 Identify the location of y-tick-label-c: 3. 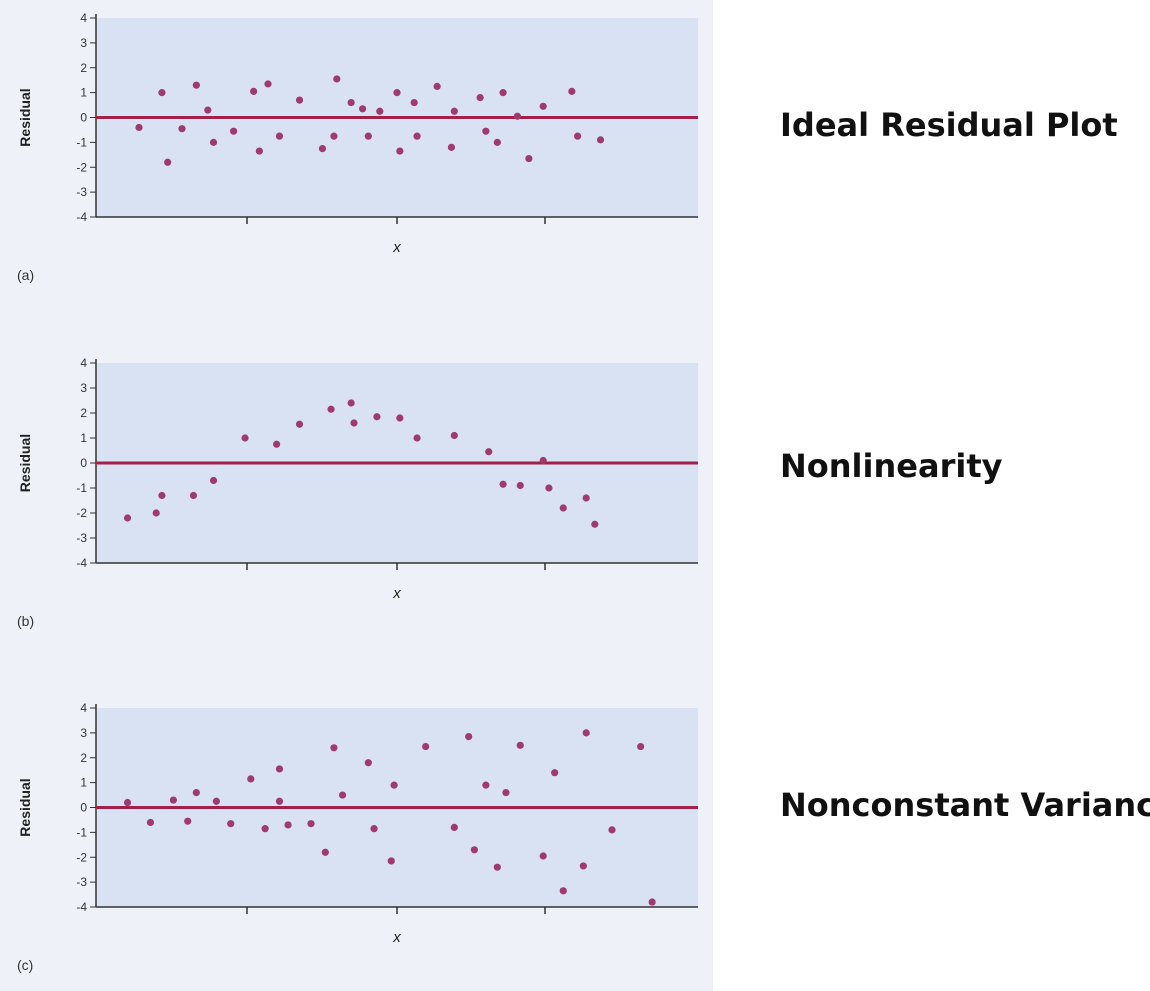
(83, 733).